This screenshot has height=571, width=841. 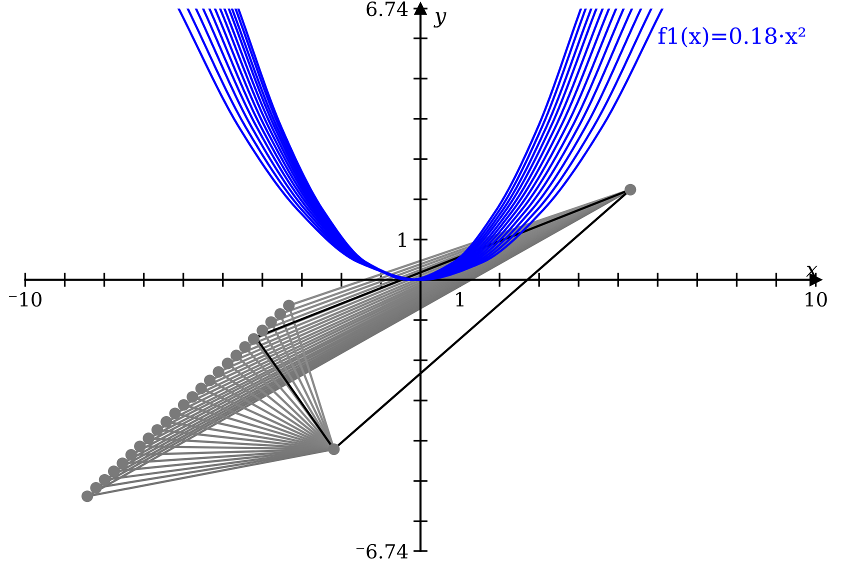 I want to click on y-tick-label: 1, so click(x=402, y=239).